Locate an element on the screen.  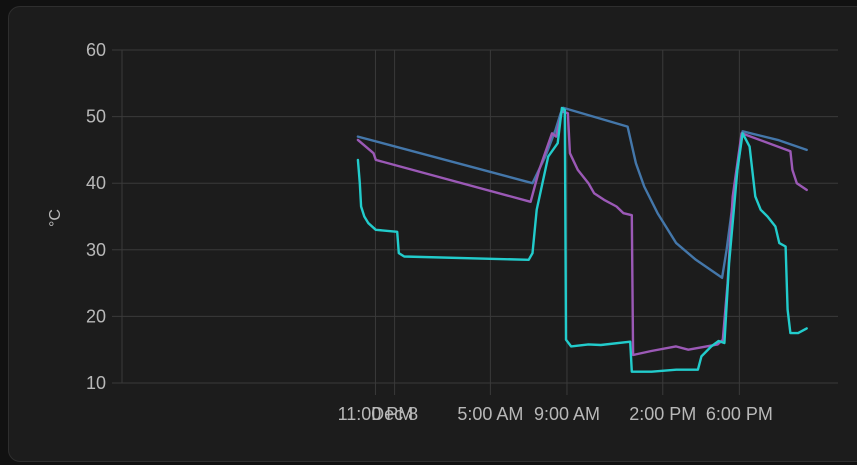
y-tick-label: 50 is located at coordinates (96, 117).